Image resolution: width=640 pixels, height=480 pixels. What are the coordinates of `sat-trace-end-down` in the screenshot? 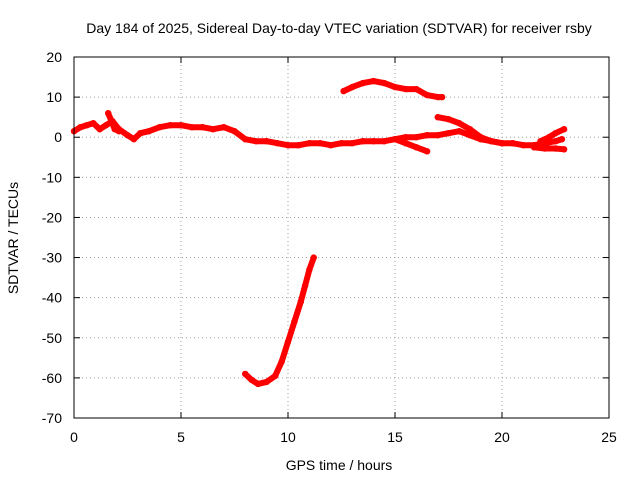 It's located at (549, 148).